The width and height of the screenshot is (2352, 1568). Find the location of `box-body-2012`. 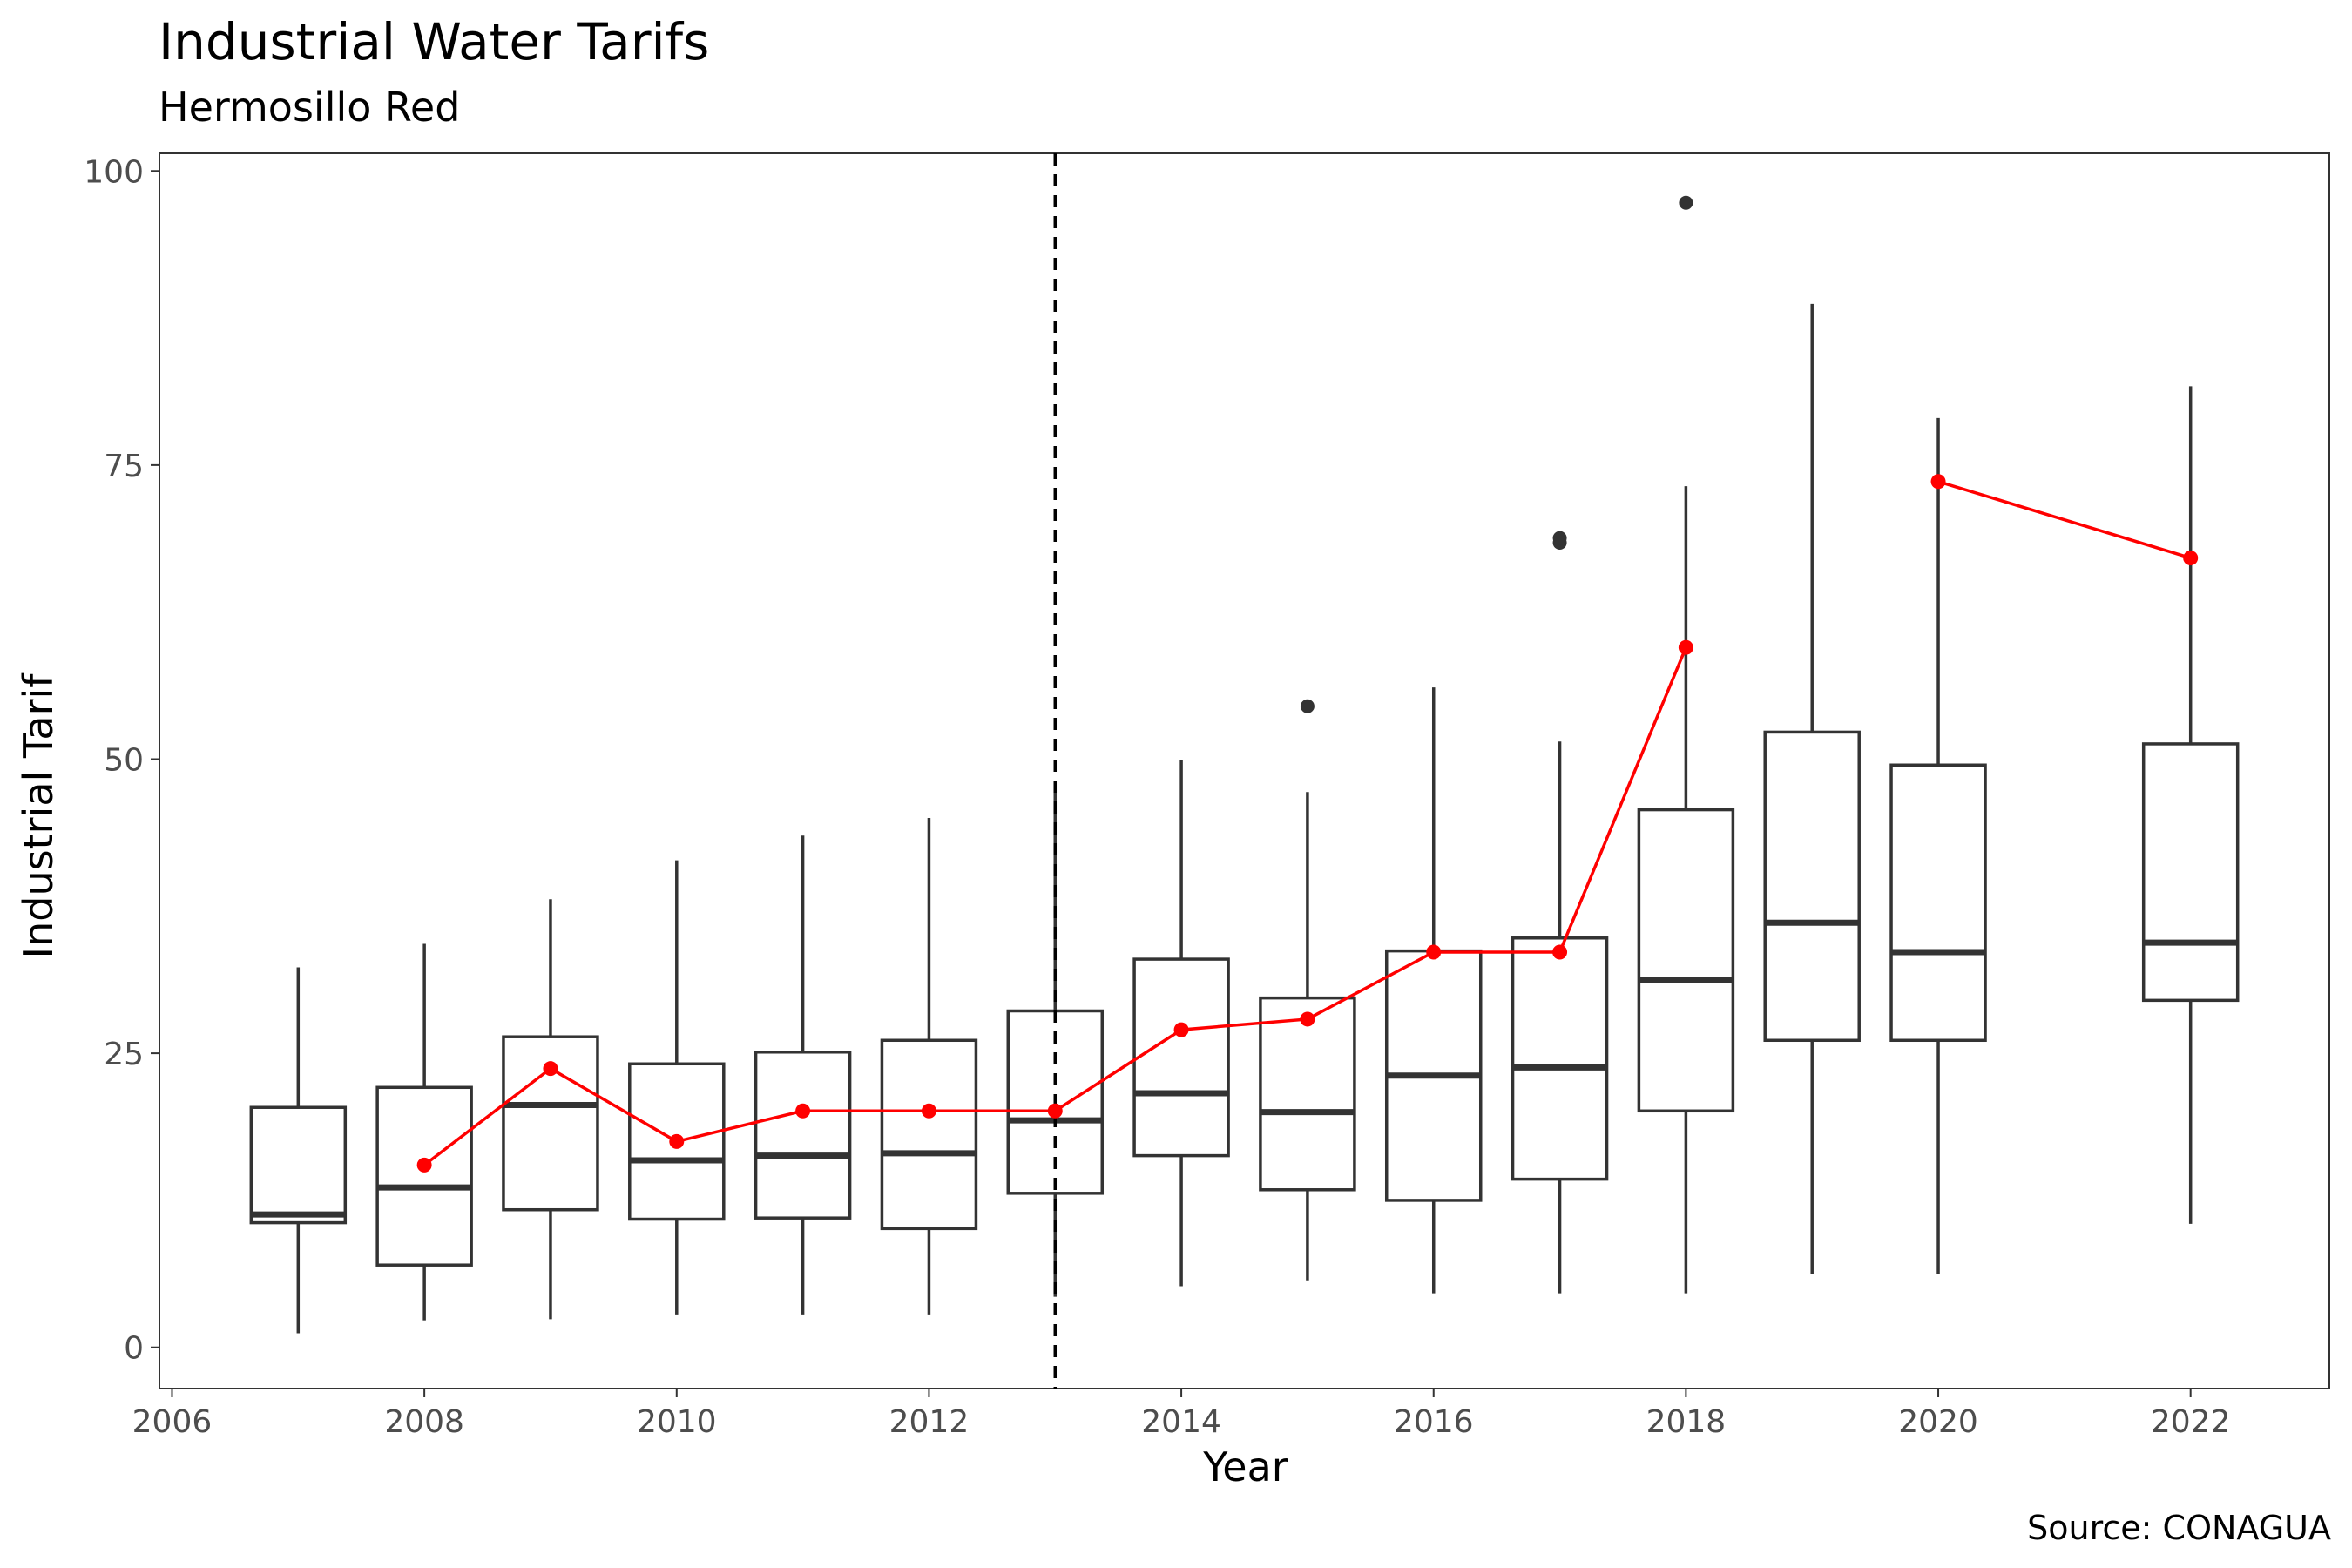

box-body-2012 is located at coordinates (929, 1134).